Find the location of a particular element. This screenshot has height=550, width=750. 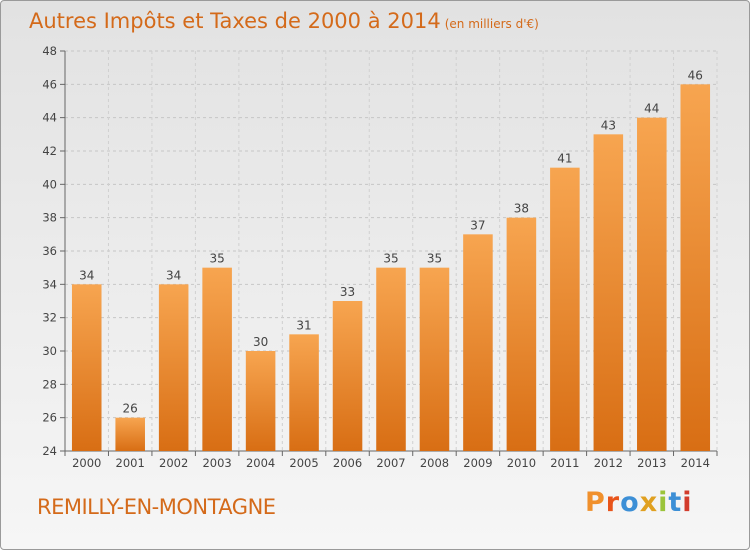

x-tick-label: 2002 is located at coordinates (173, 463).